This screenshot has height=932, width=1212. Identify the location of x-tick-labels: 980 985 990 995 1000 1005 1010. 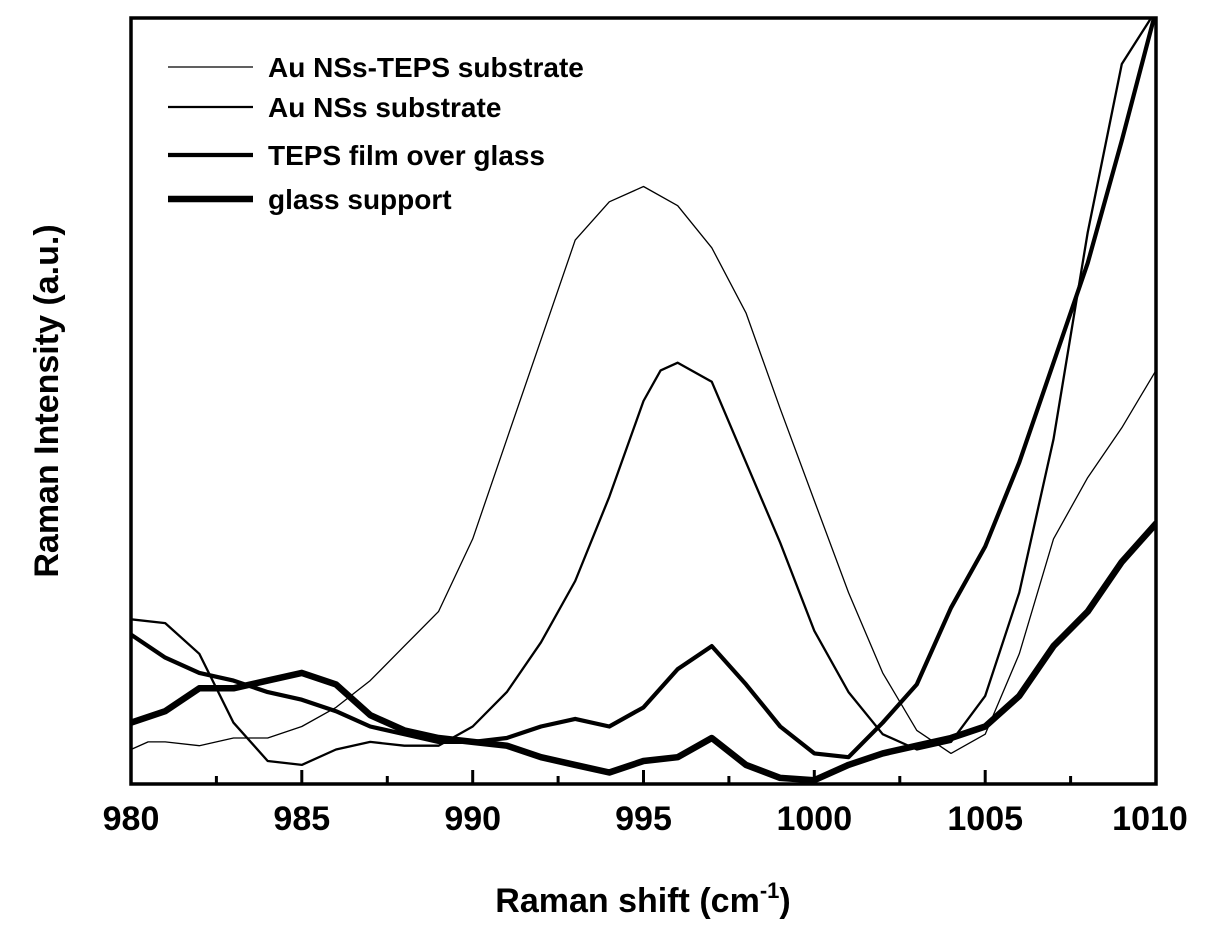
(645, 819).